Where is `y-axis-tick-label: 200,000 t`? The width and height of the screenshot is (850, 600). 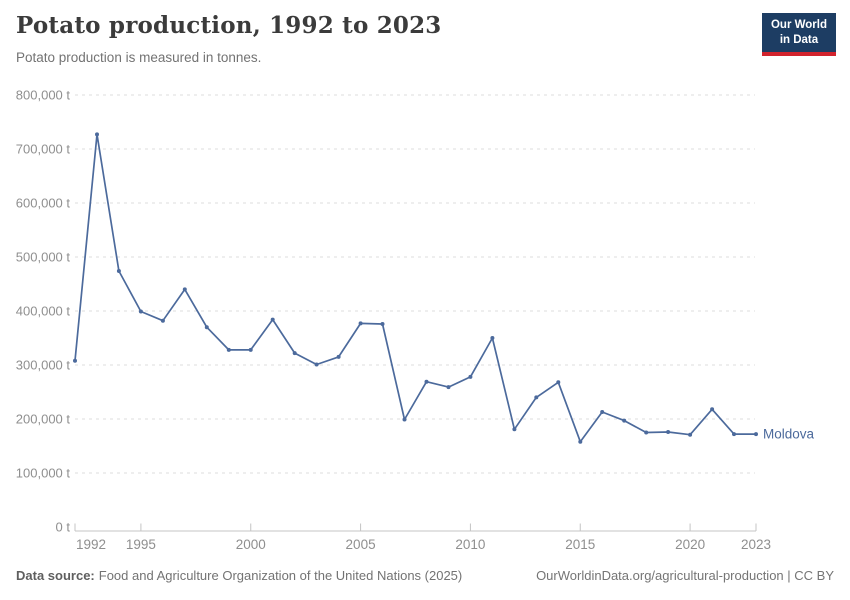
y-axis-tick-label: 200,000 t is located at coordinates (43, 419).